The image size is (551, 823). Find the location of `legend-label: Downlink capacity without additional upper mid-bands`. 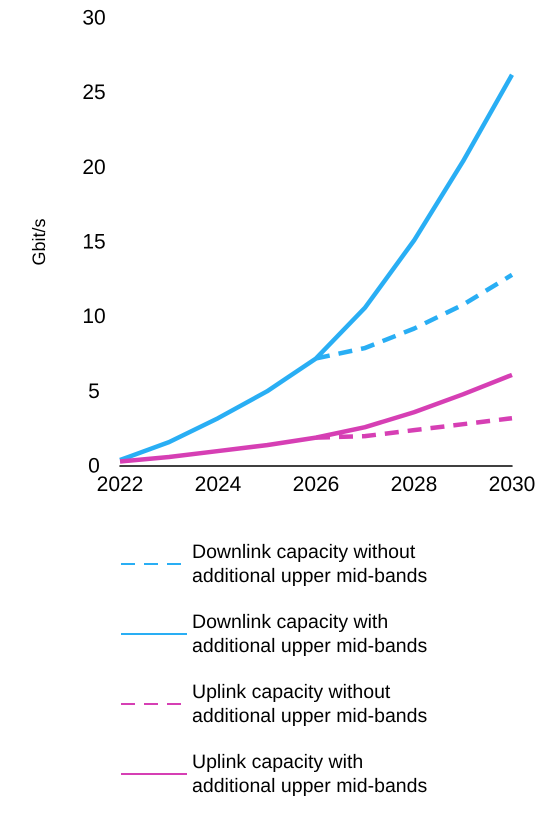

legend-label: Downlink capacity without additional upper mid-bands is located at coordinates (310, 564).